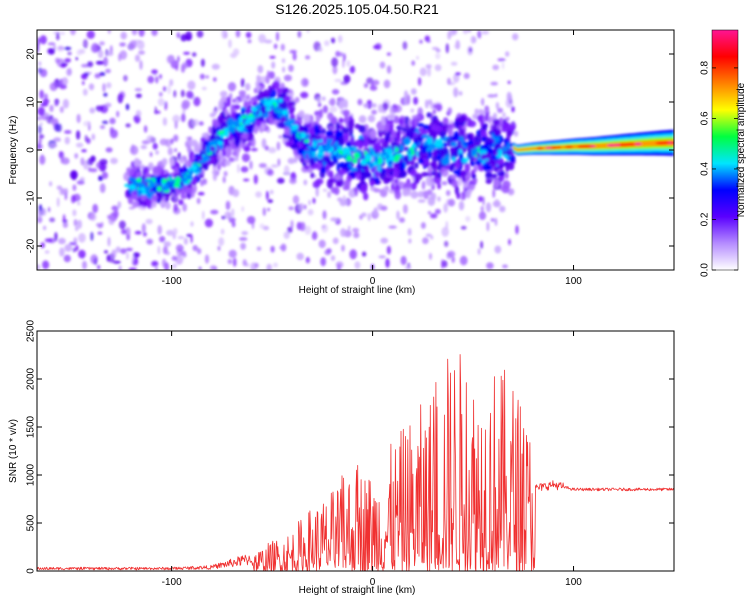  I want to click on colorbar-ticks: 0.0 0.2 0.4 0.6 0.8, so click(719, 169).